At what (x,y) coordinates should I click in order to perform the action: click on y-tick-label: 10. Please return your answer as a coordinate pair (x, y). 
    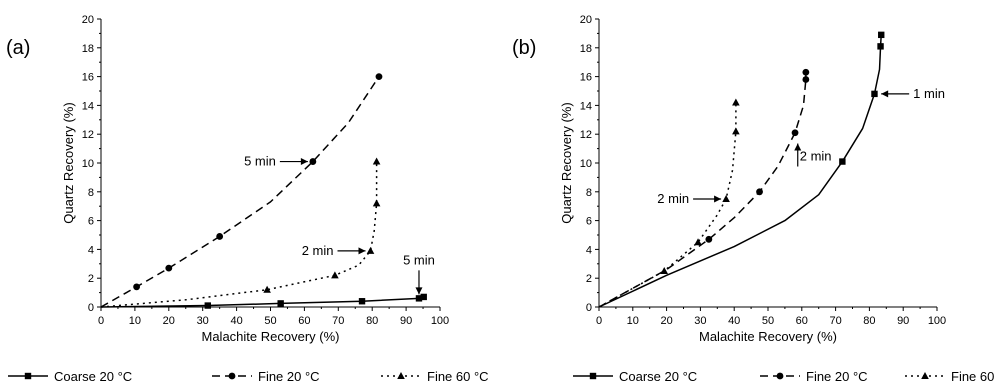
    Looking at the image, I should click on (88, 164).